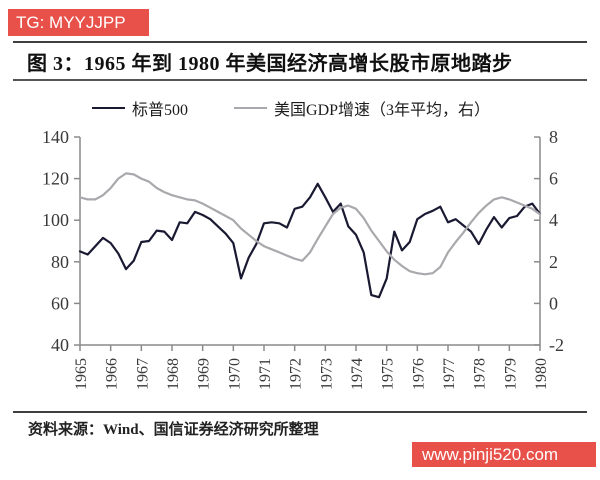  What do you see at coordinates (78, 22) in the screenshot?
I see `watermark-banner-top: TG: MYYJJPP` at bounding box center [78, 22].